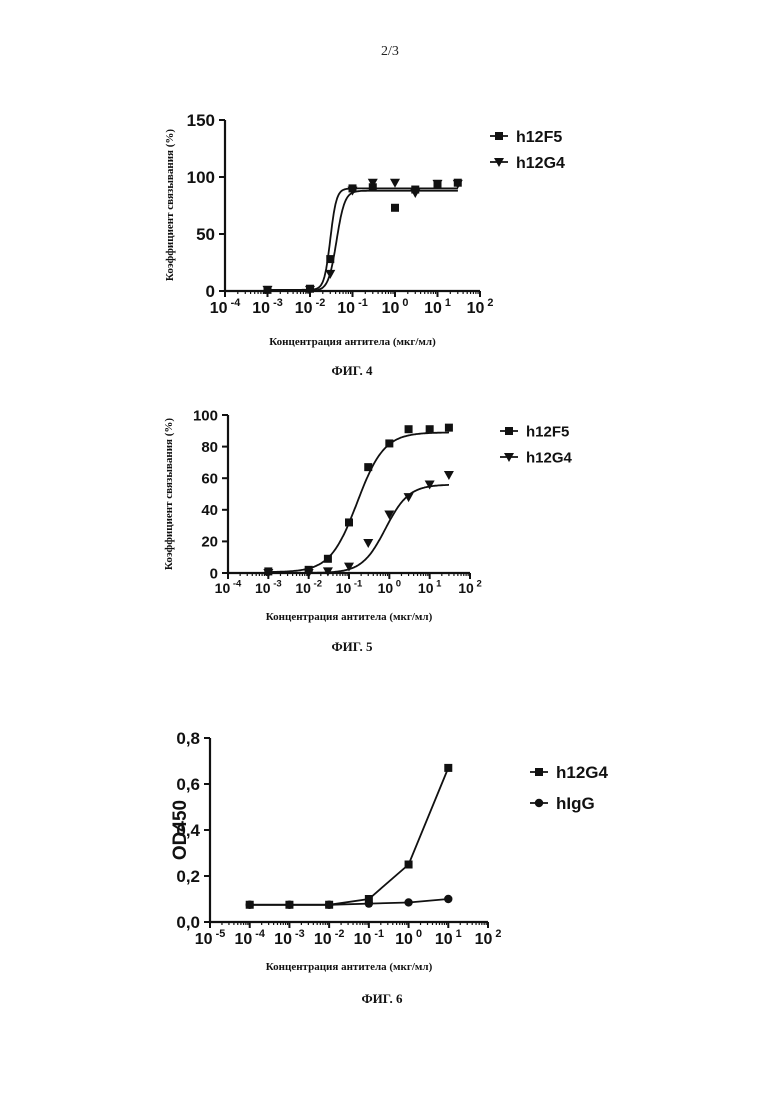 The height and width of the screenshot is (1103, 780). I want to click on figure-caption: ФИГ. 6, so click(382, 998).